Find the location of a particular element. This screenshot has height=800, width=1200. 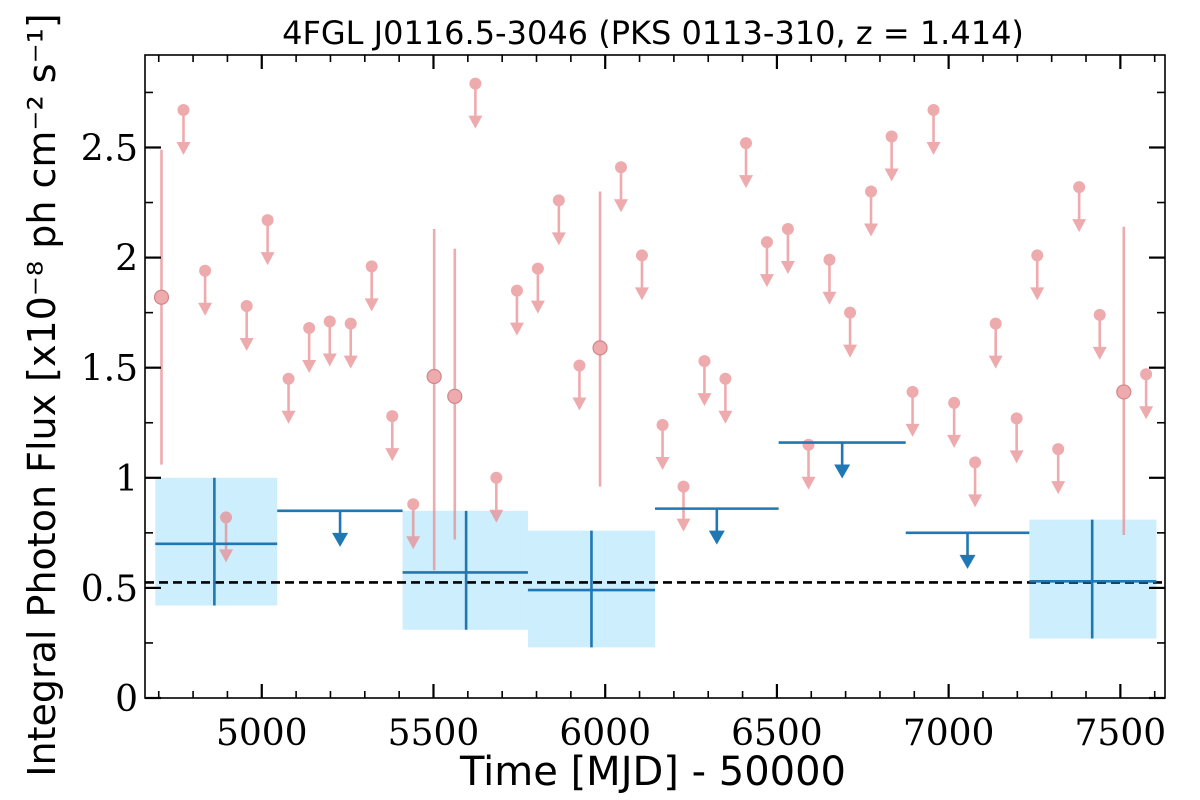

long-detection is located at coordinates (465, 570).